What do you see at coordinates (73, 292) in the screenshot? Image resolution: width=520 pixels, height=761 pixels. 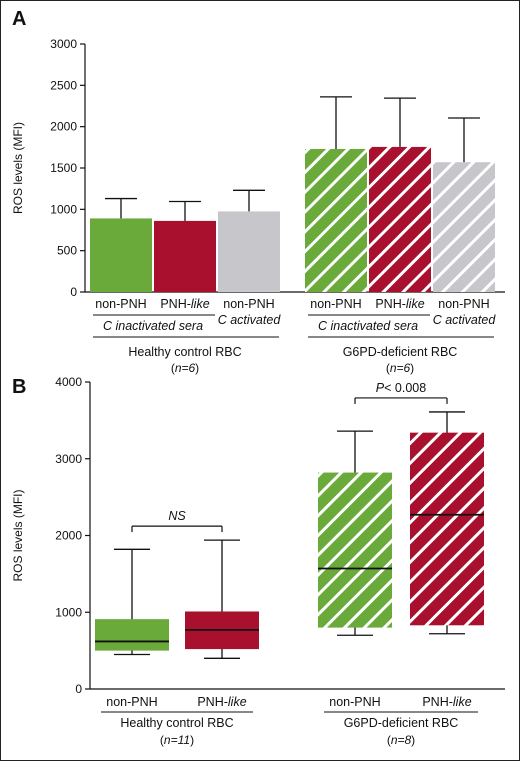 I see `panel-a-y-tick-label: 0` at bounding box center [73, 292].